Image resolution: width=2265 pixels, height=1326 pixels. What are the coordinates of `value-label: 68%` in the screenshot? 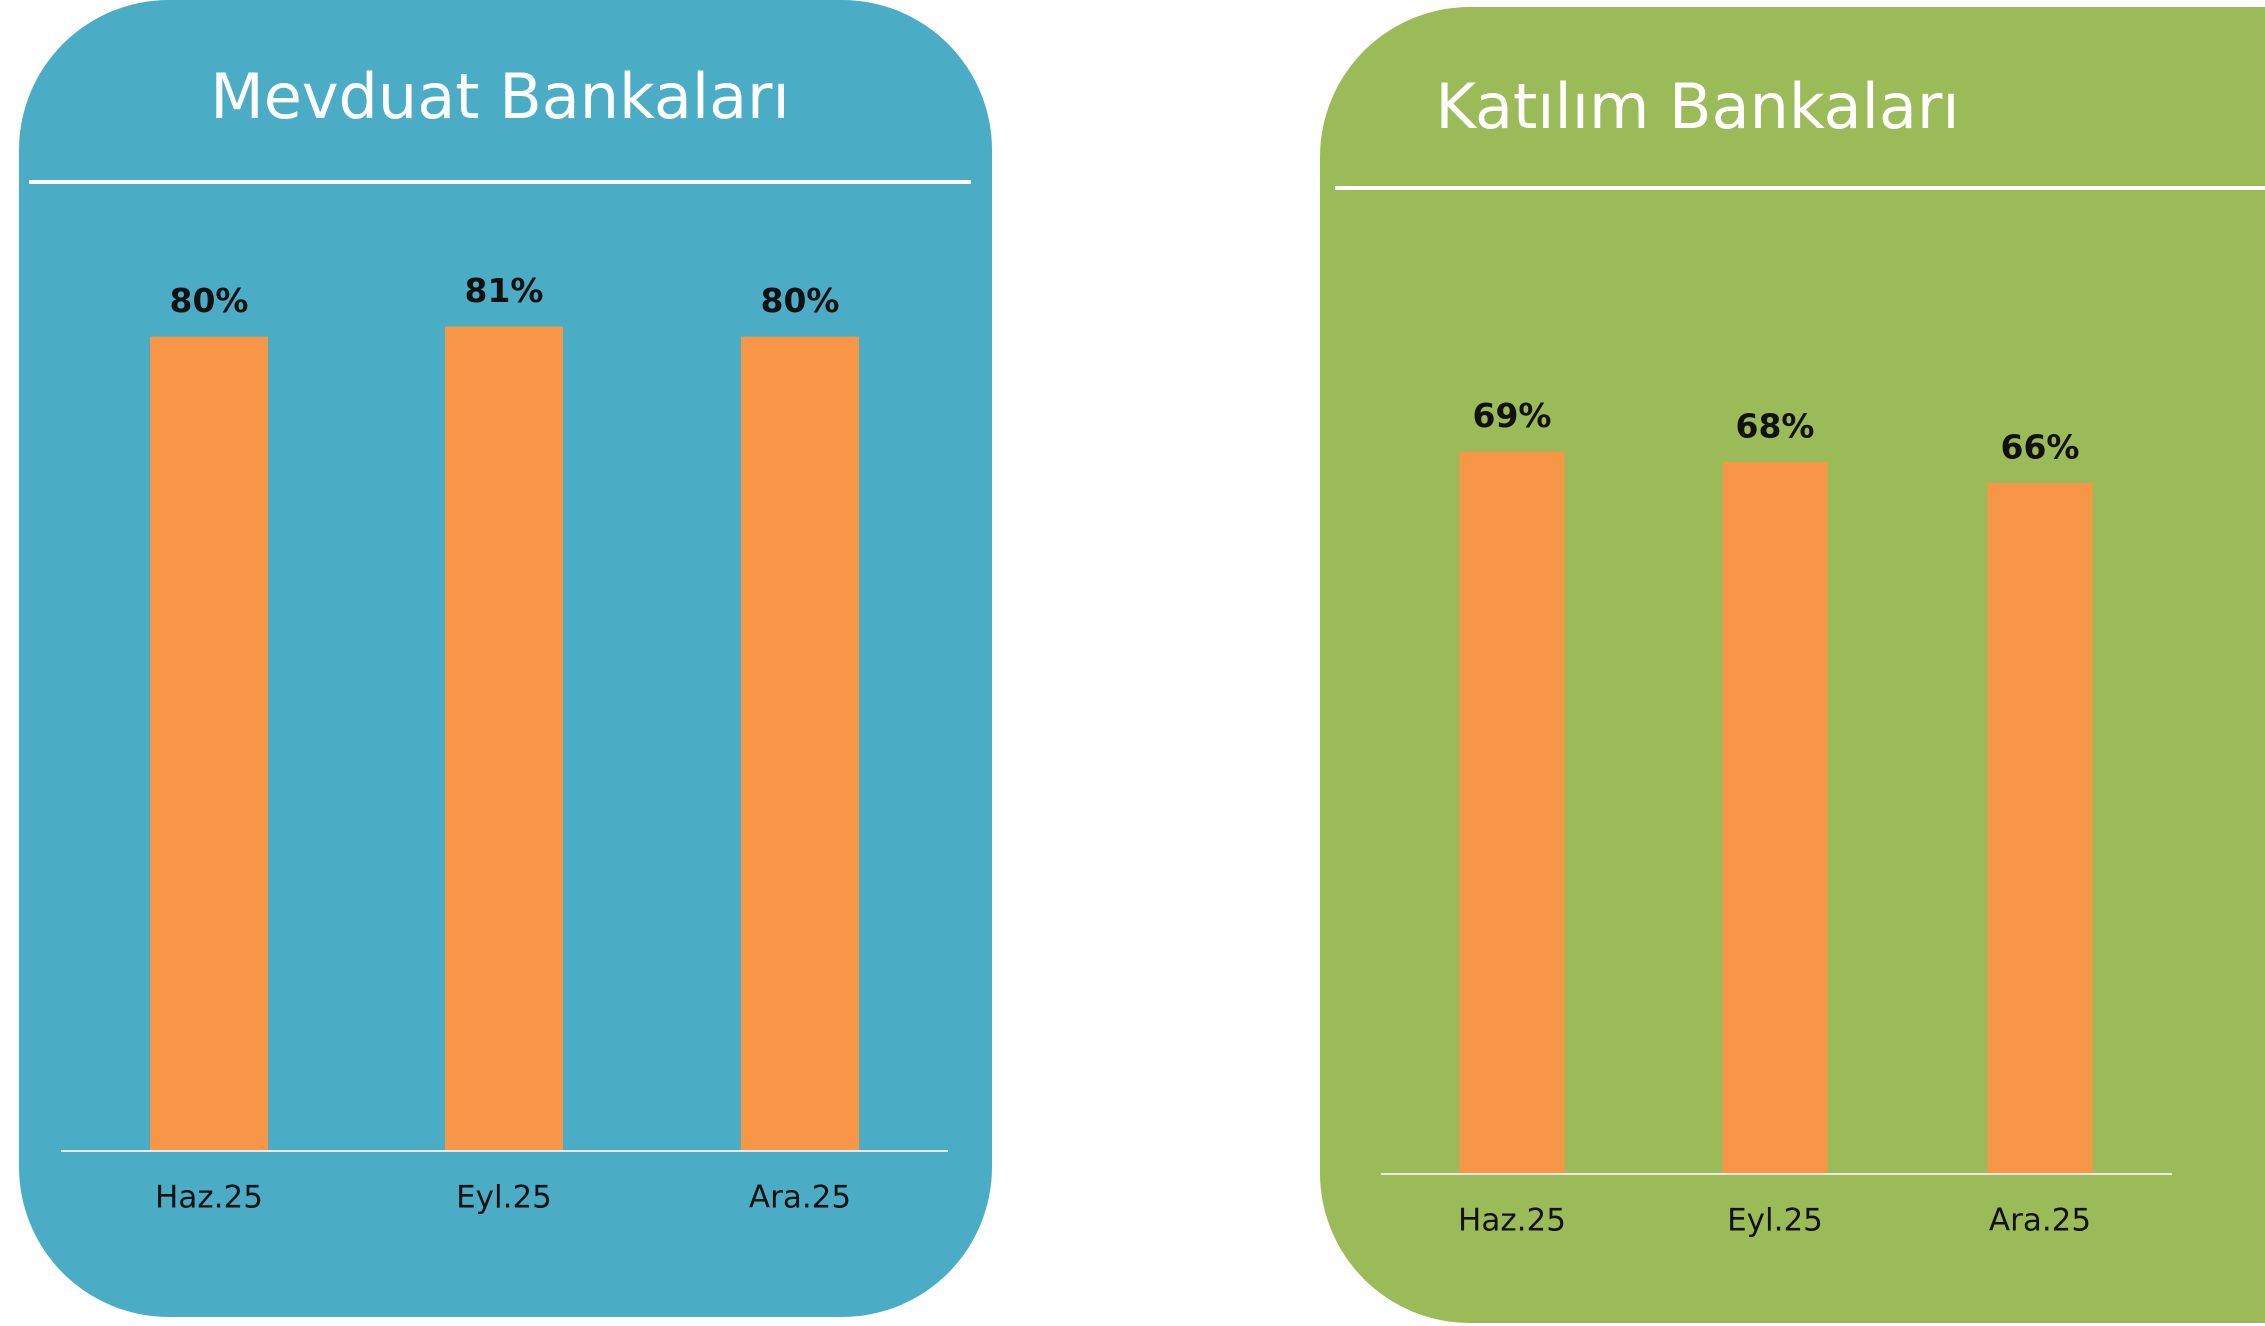 It's located at (1775, 426).